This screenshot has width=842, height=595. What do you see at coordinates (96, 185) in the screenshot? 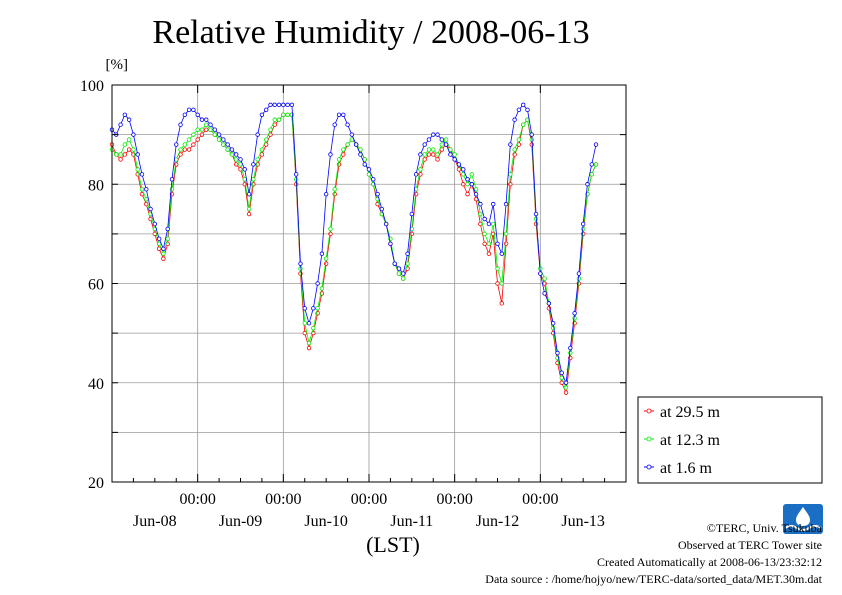
I see `y-tick-label: 80` at bounding box center [96, 185].